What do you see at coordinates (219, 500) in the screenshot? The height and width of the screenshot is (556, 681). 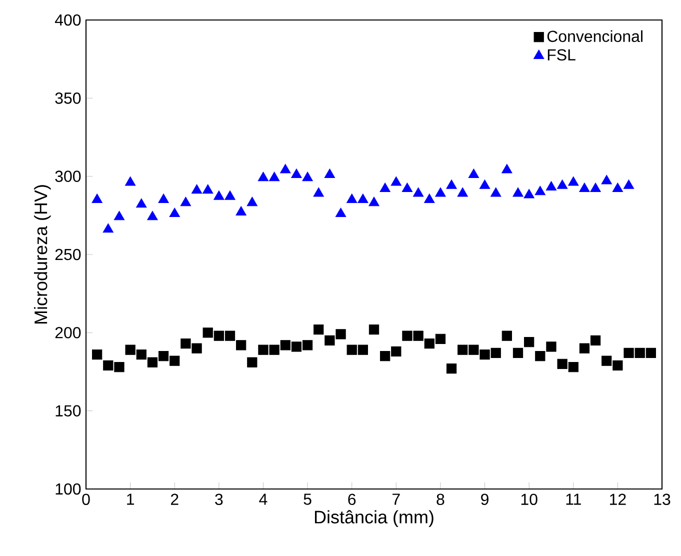 I see `x-tick-label: 3` at bounding box center [219, 500].